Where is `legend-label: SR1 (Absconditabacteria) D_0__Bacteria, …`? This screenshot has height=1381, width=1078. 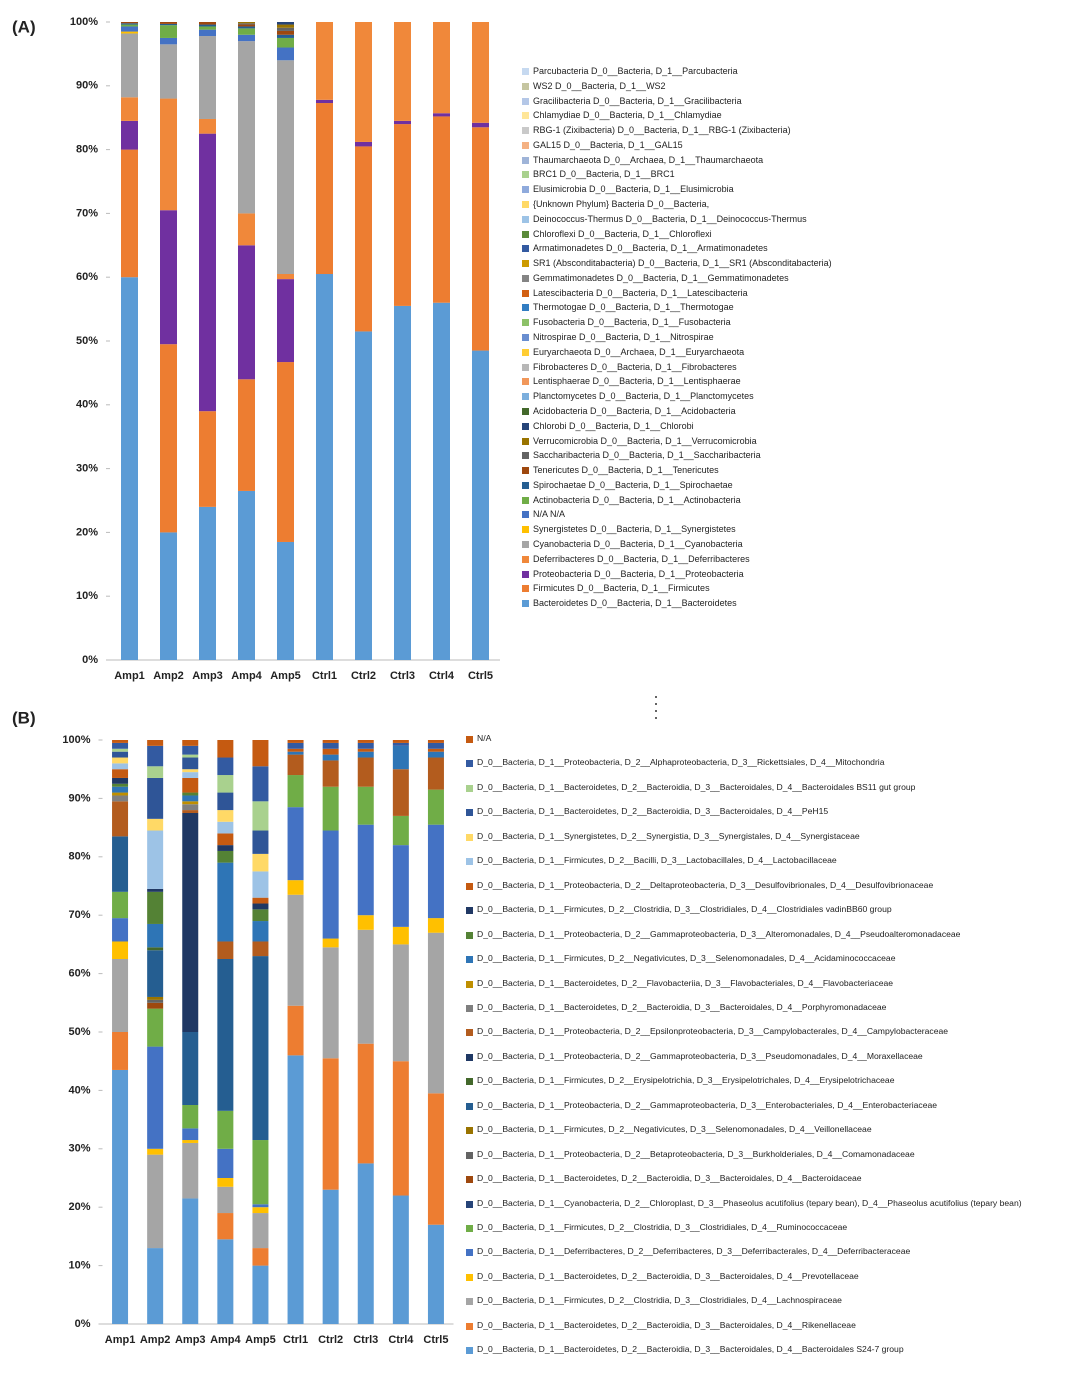 legend-label: SR1 (Absconditabacteria) D_0__Bacteria, … is located at coordinates (682, 263).